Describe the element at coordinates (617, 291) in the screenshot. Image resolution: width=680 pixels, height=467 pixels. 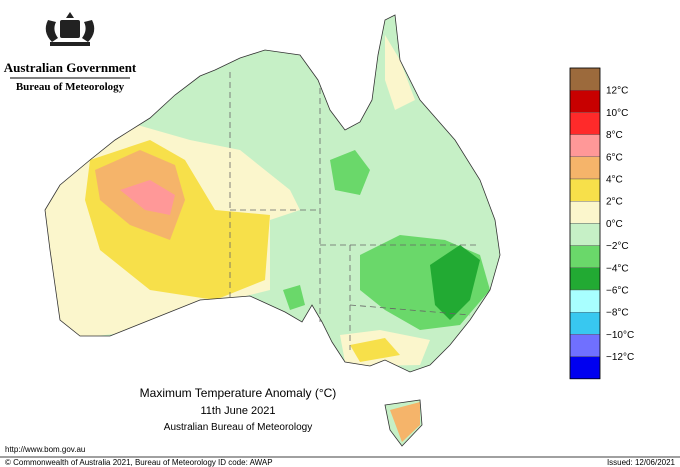
I see `legend-label: −6°C` at that location.